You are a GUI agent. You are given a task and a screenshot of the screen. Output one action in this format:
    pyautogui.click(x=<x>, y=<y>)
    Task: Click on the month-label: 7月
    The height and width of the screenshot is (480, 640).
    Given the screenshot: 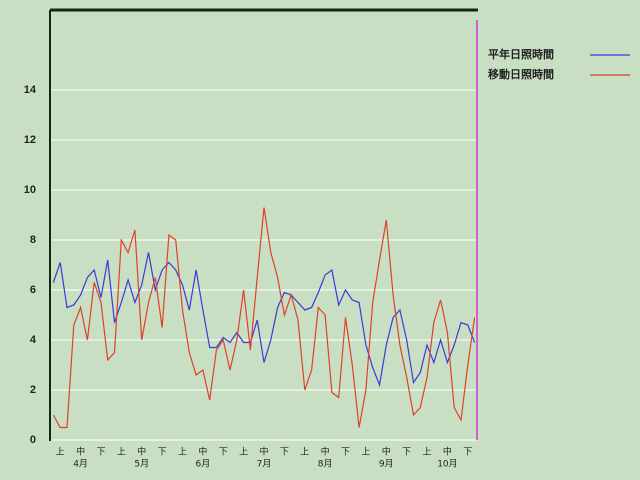 What is the action you would take?
    pyautogui.click(x=264, y=464)
    